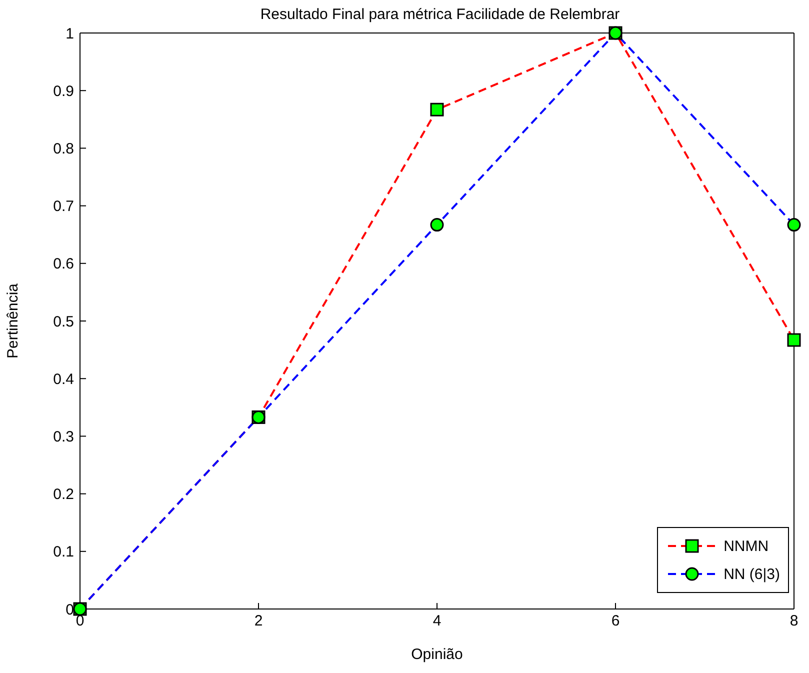 The width and height of the screenshot is (809, 673). Describe the element at coordinates (63, 149) in the screenshot. I see `y-tick-label: 0.8` at that location.